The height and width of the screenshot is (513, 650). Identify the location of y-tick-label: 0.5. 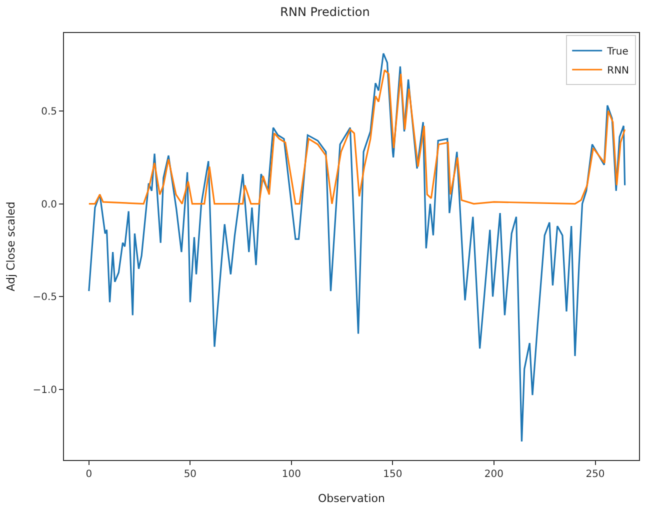
(49, 112).